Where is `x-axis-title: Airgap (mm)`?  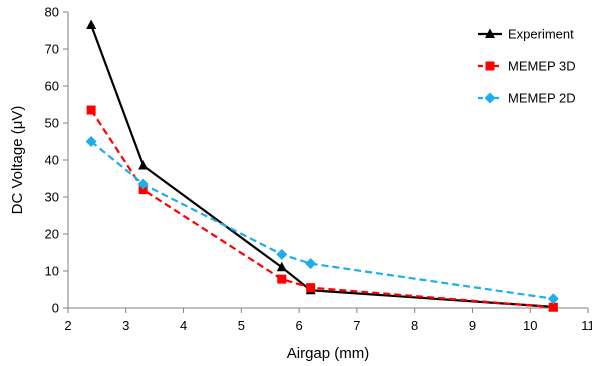
x-axis-title: Airgap (mm) is located at coordinates (328, 353).